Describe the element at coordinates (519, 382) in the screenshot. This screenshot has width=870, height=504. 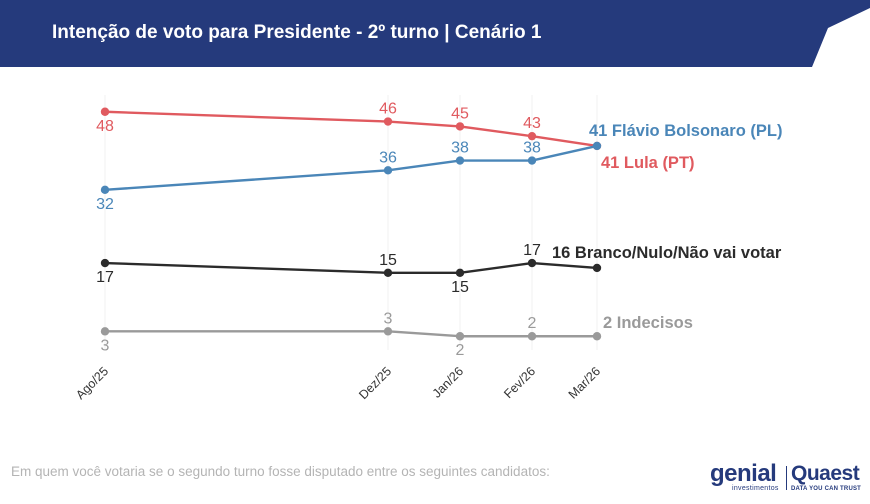
I see `x-tick-label: Fev/26` at that location.